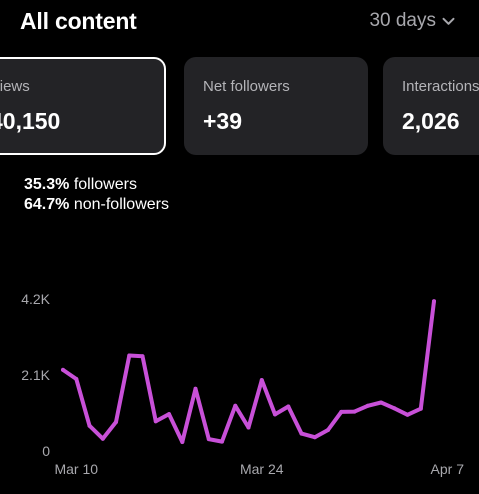 The width and height of the screenshot is (479, 494). I want to click on card-value: 2,026, so click(431, 121).